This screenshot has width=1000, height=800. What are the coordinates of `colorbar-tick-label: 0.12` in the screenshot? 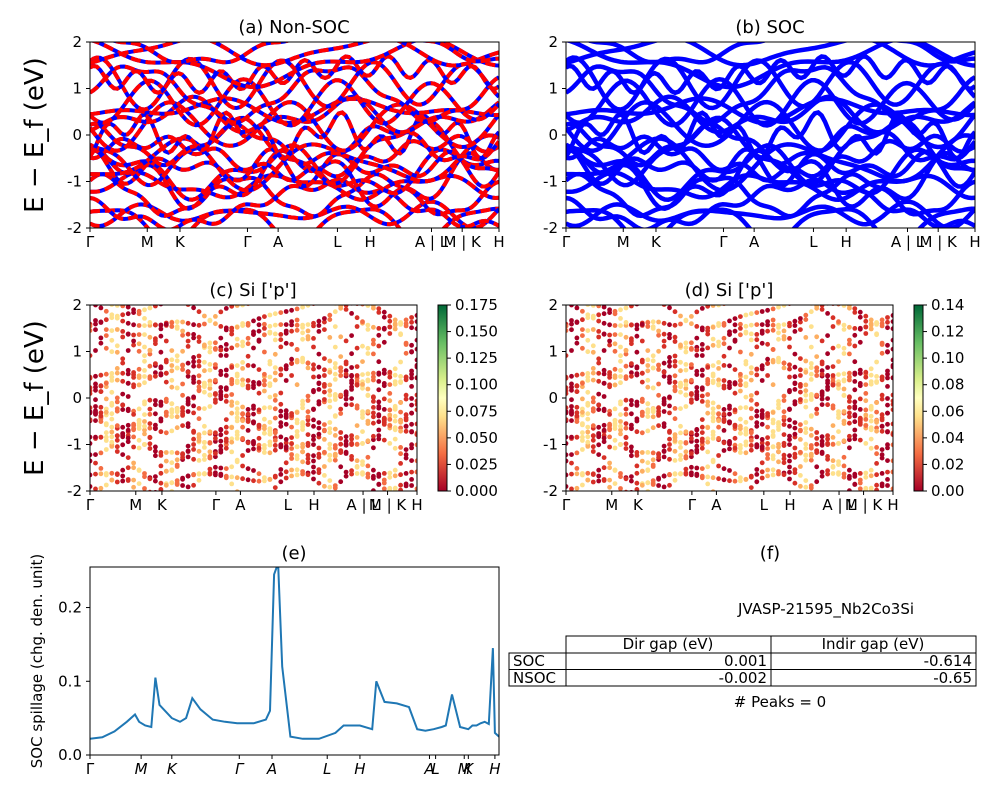 It's located at (947, 332).